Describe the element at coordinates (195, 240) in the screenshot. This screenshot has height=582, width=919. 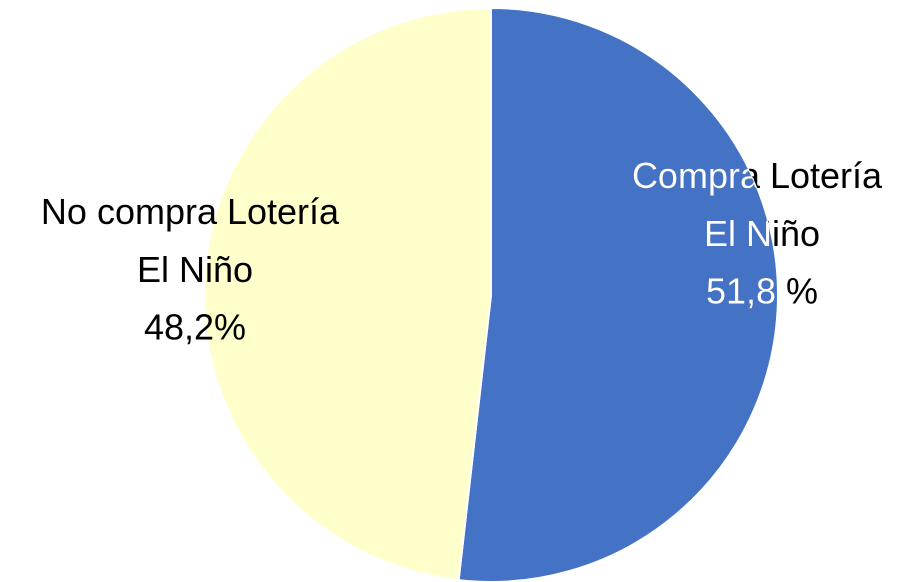
I see `category-label: No compra Lotería El Niño` at that location.